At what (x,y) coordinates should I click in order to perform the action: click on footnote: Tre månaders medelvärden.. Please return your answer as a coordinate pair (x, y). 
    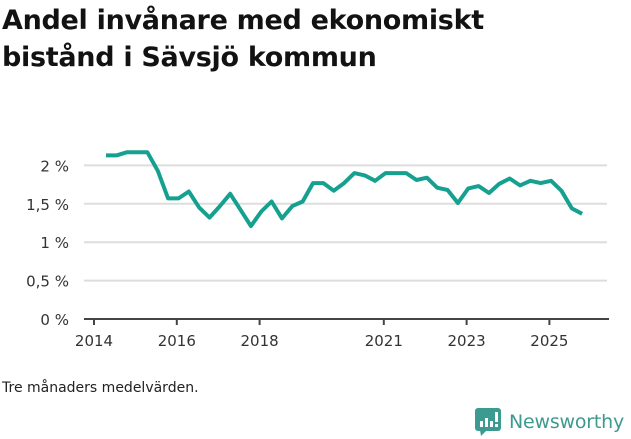
    Looking at the image, I should click on (100, 388).